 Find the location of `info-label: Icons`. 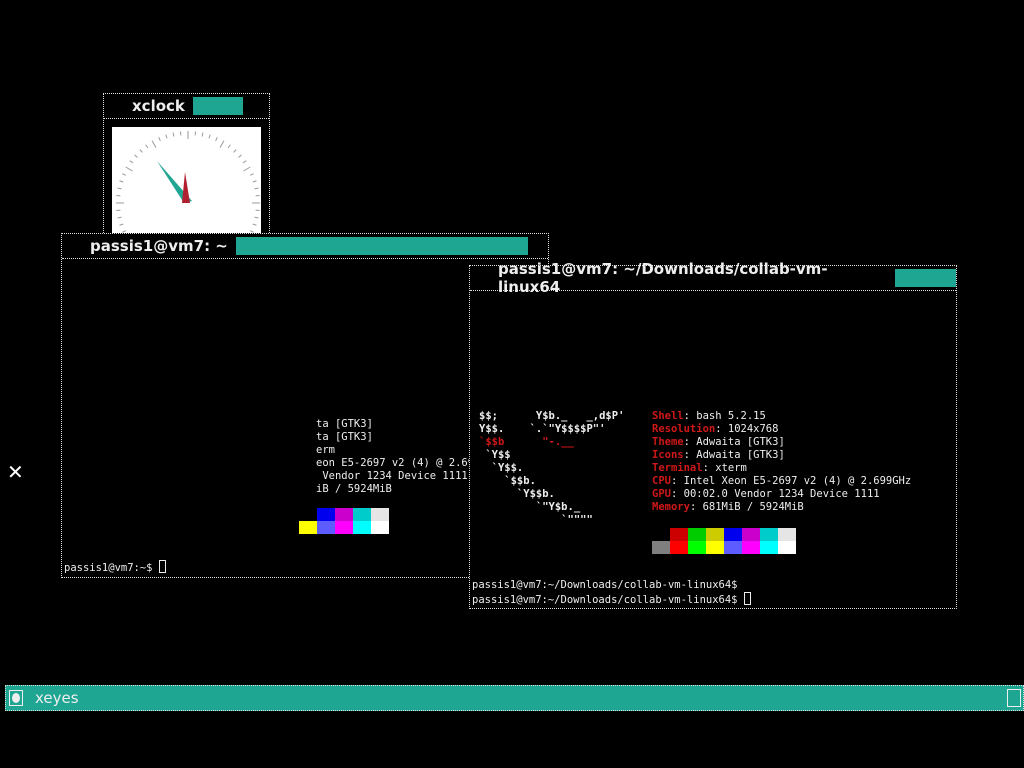

info-label: Icons is located at coordinates (668, 455).